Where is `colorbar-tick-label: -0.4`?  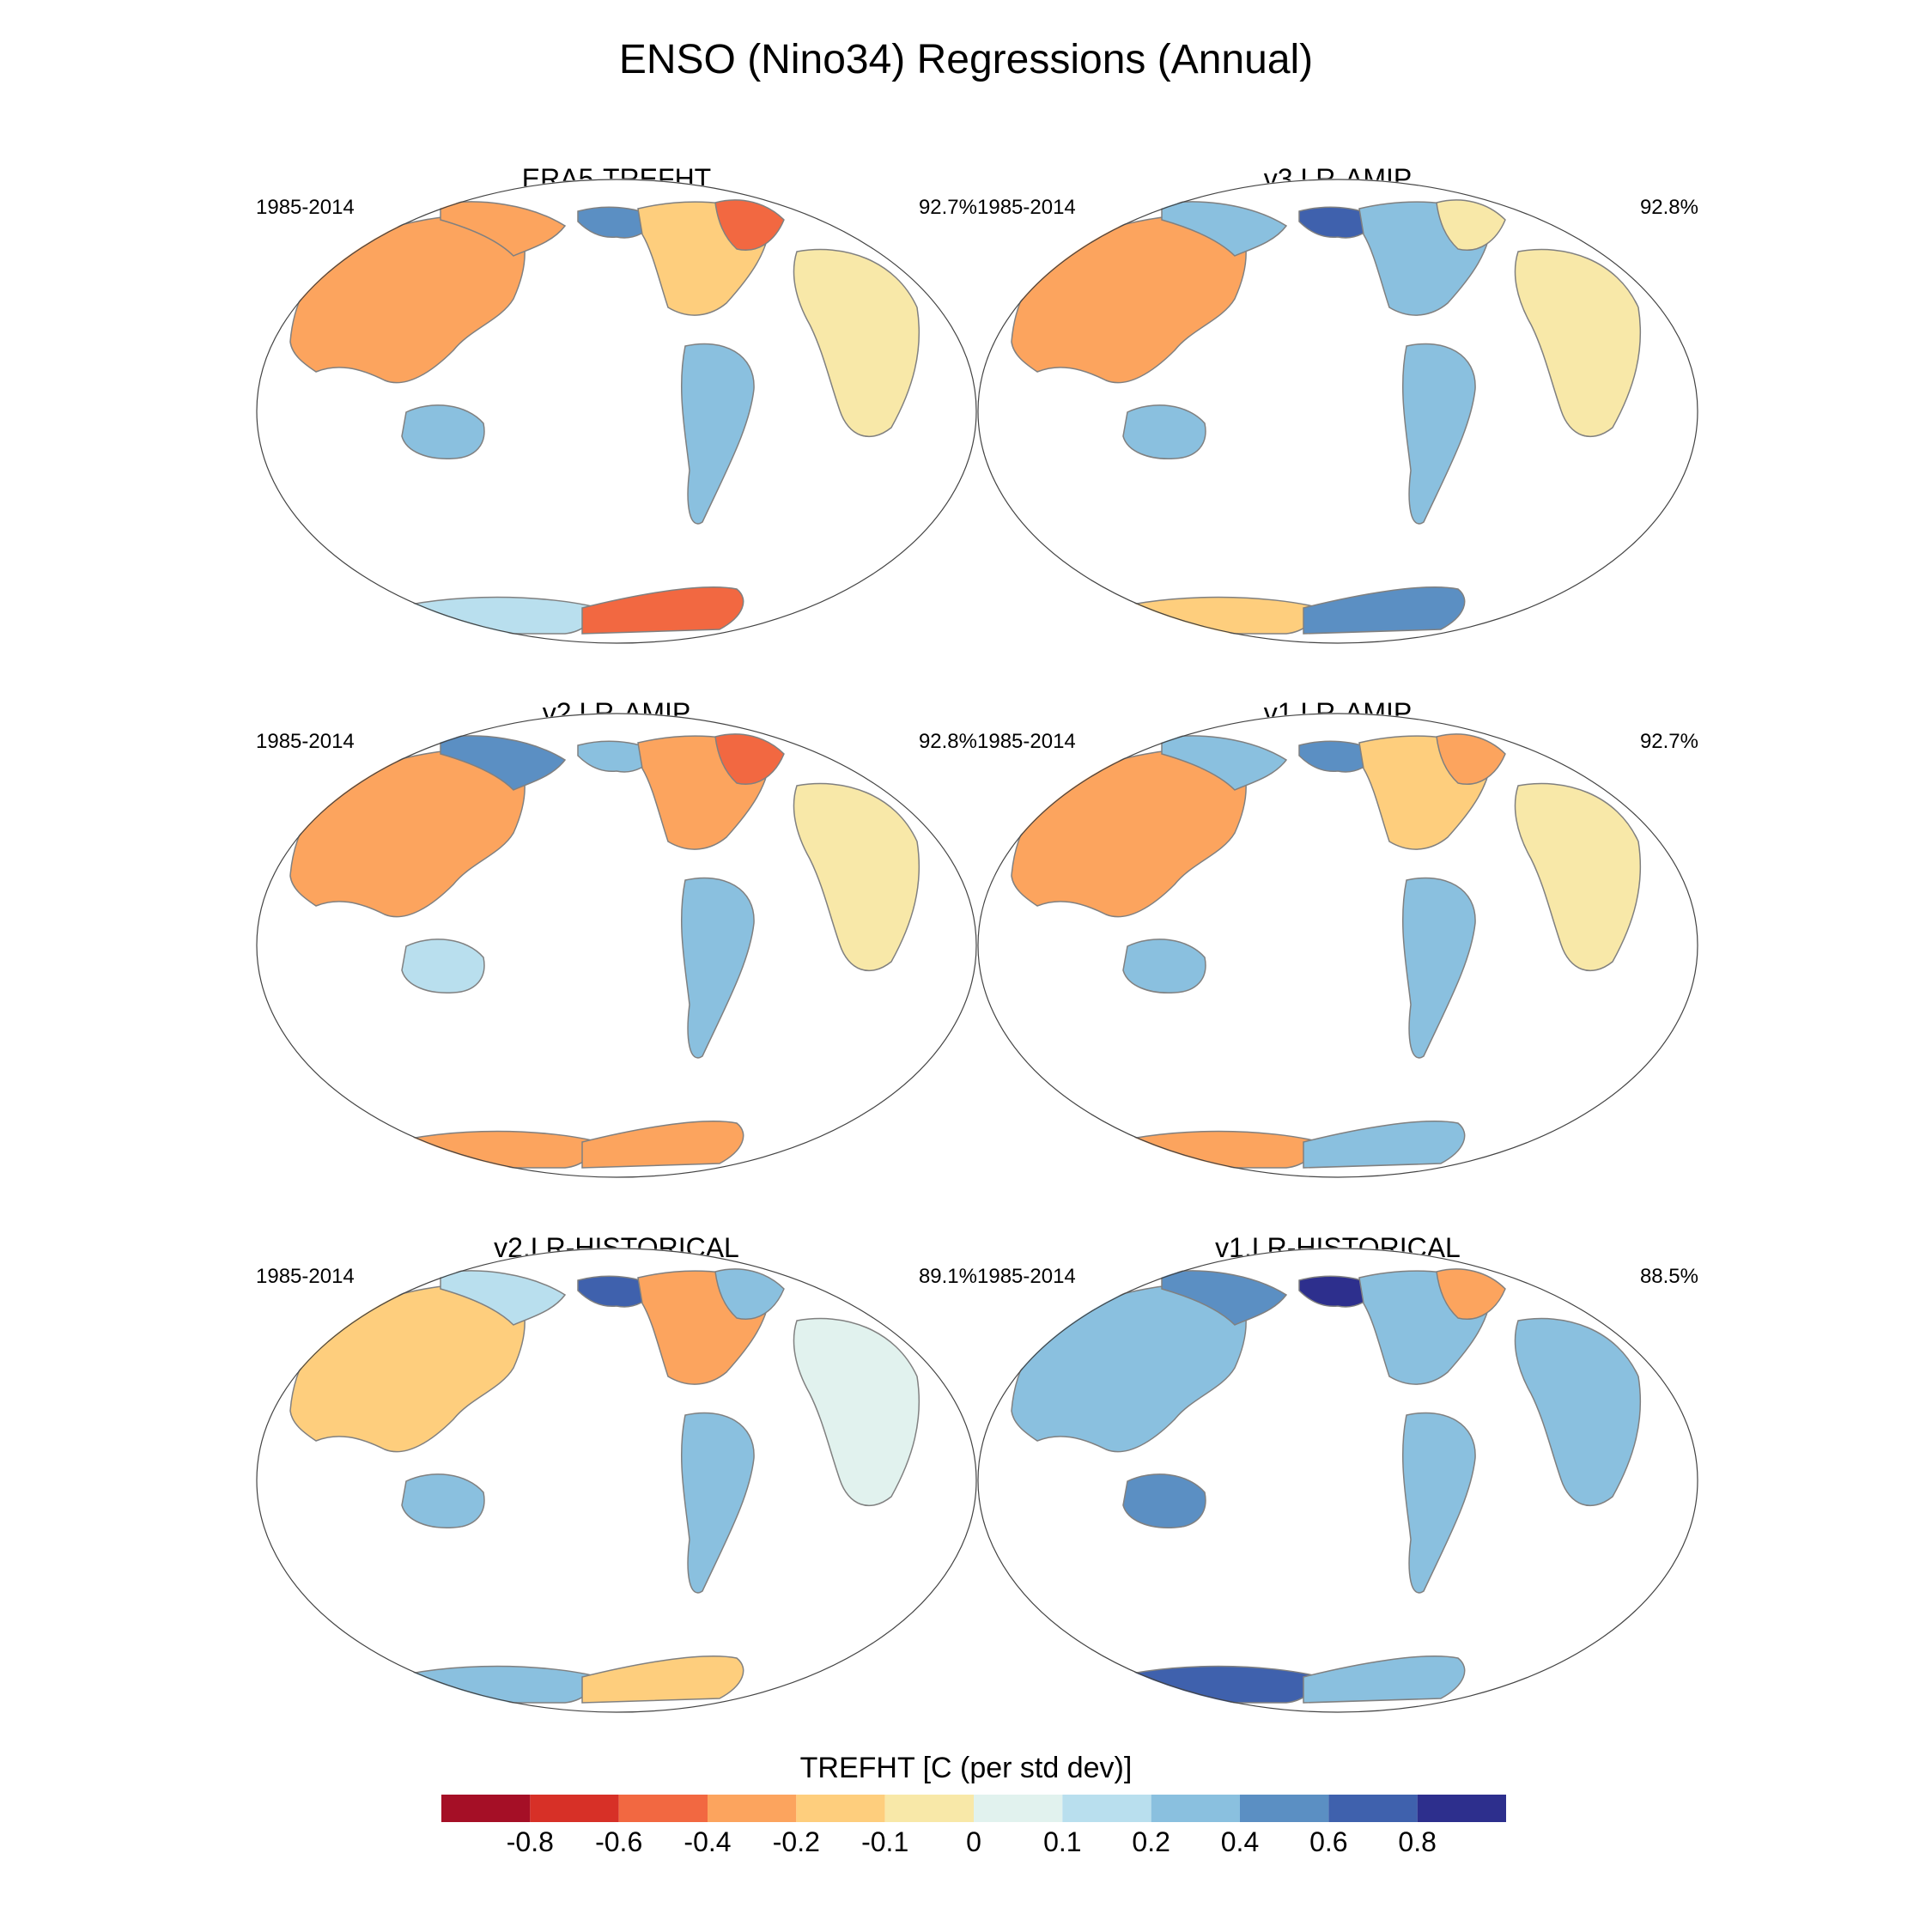
colorbar-tick-label: -0.4 is located at coordinates (707, 1842).